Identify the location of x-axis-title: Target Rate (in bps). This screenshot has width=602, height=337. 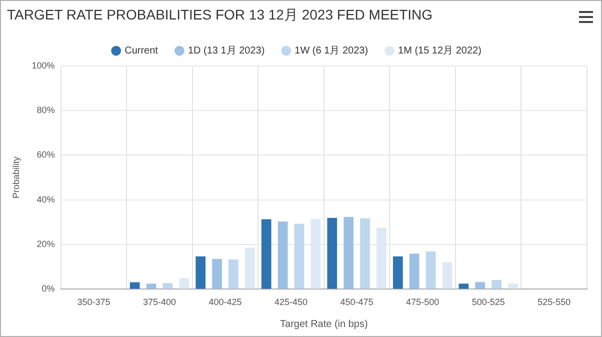
(324, 324).